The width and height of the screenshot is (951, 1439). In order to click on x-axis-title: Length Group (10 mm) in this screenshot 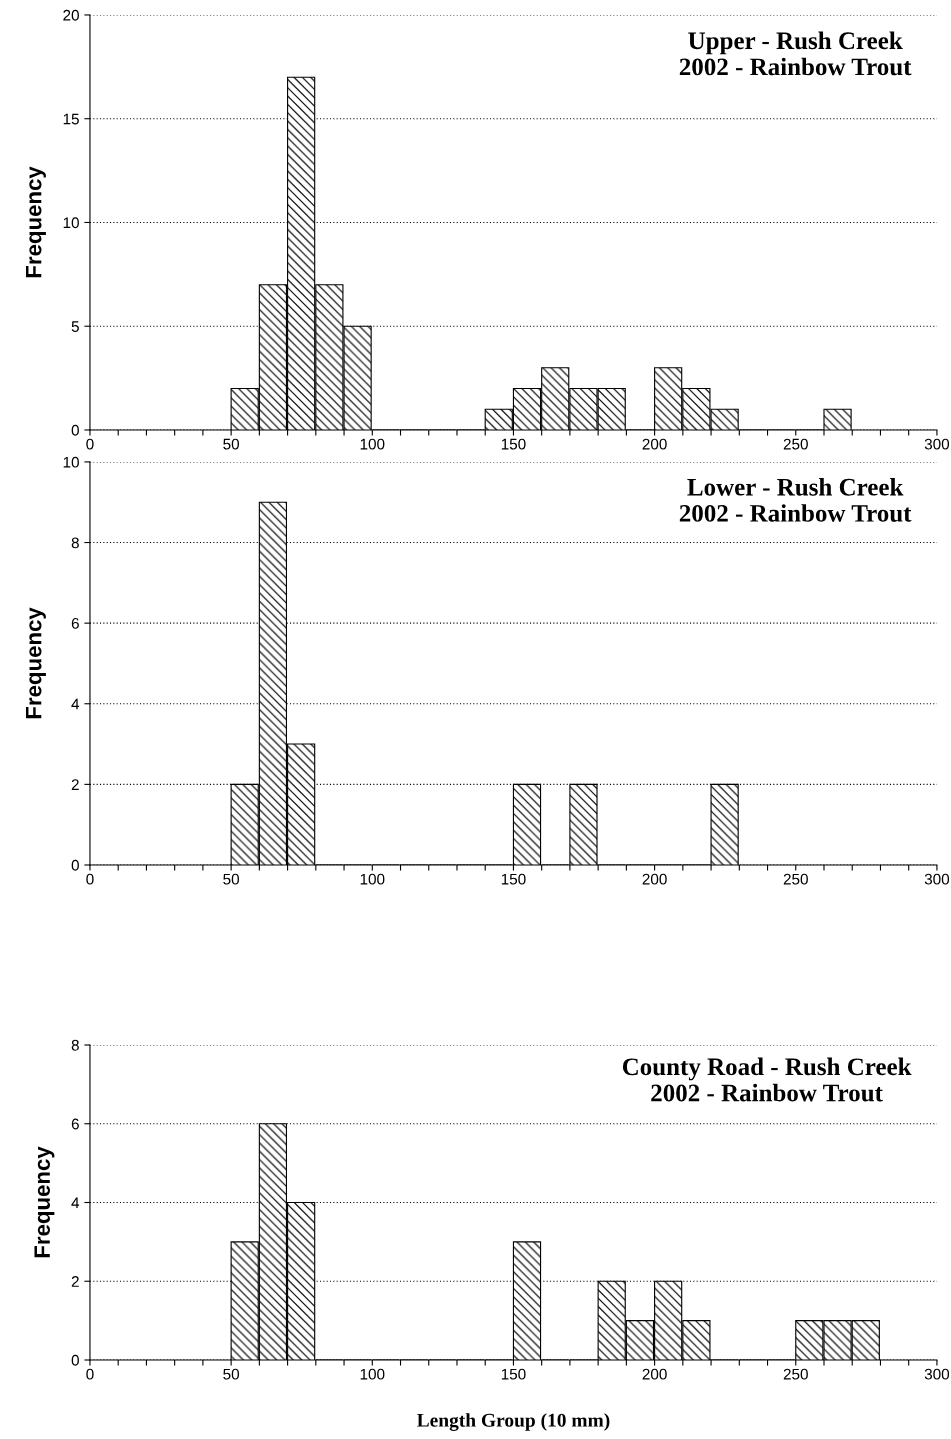, I will do `click(513, 1422)`.